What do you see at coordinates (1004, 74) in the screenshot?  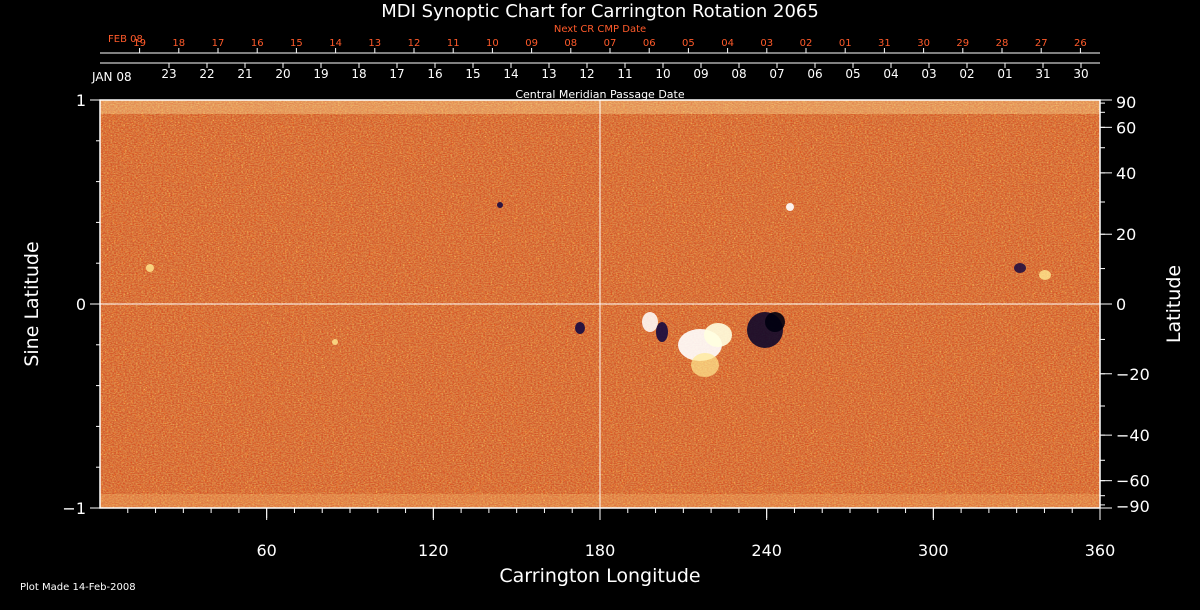 I see `cmp-date-label: 01` at bounding box center [1004, 74].